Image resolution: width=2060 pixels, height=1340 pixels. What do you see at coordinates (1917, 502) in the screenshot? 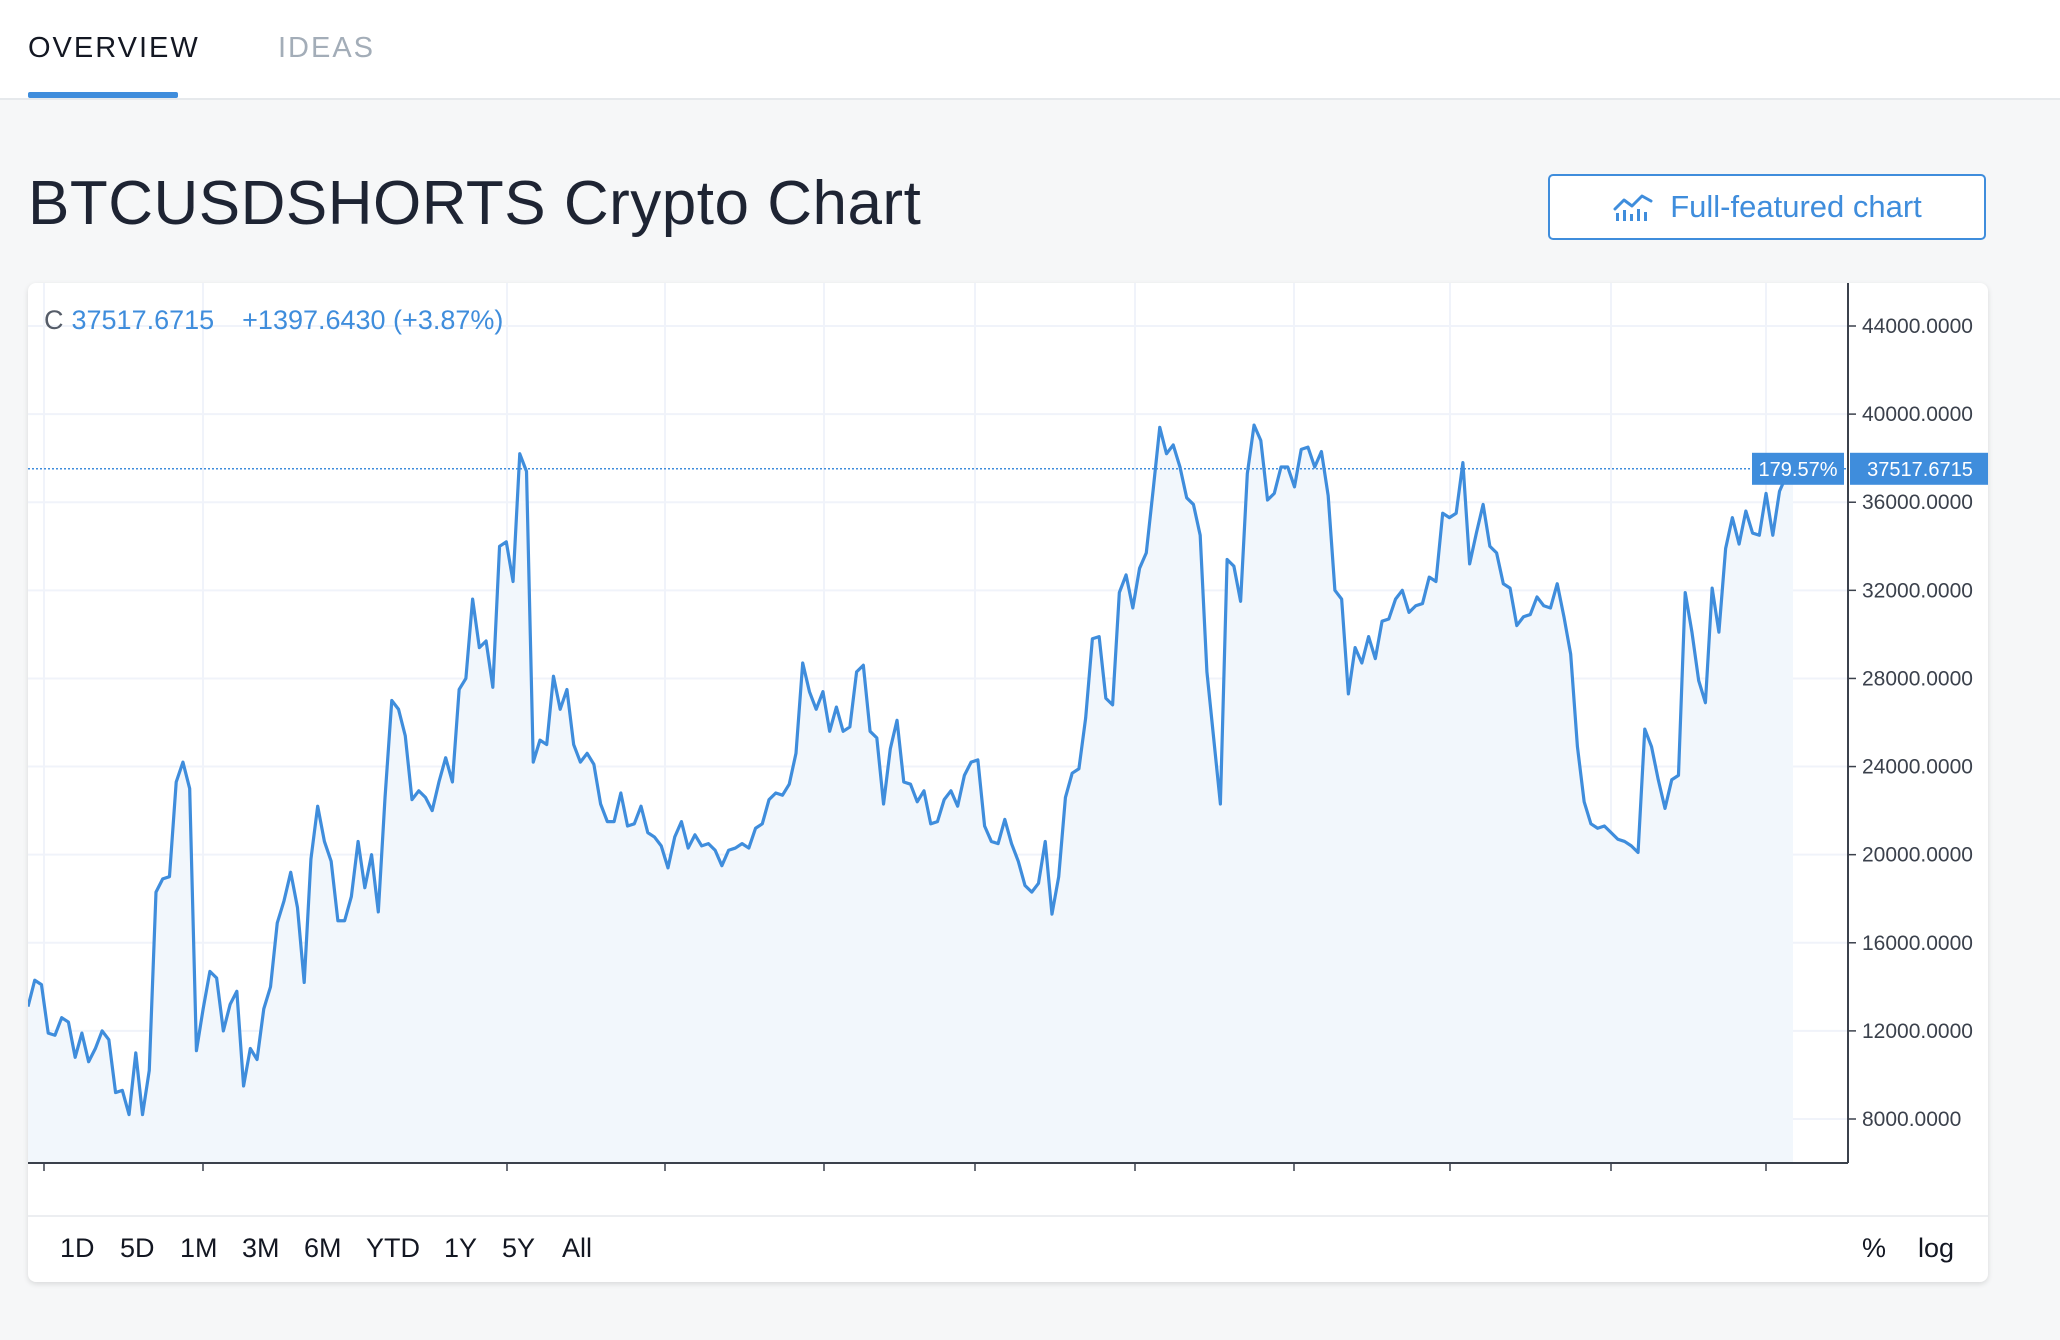
I see `price-tick-label: 36000.0000` at bounding box center [1917, 502].